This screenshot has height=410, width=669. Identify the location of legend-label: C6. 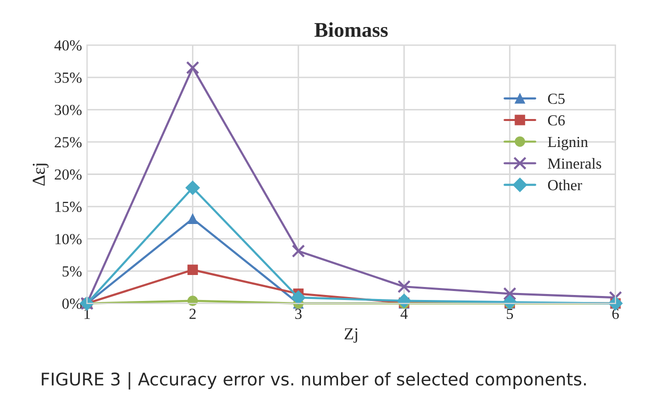
(556, 120).